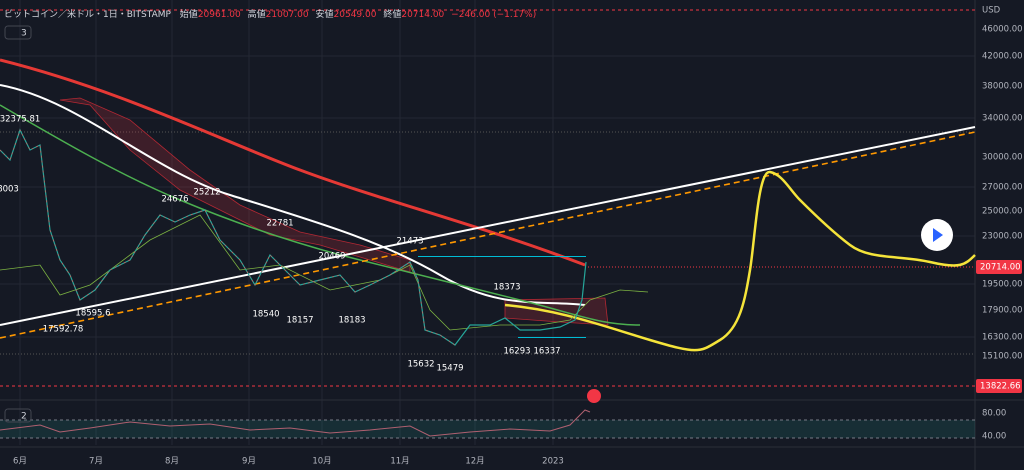  What do you see at coordinates (422, 15) in the screenshot?
I see `close: 20714.00` at bounding box center [422, 15].